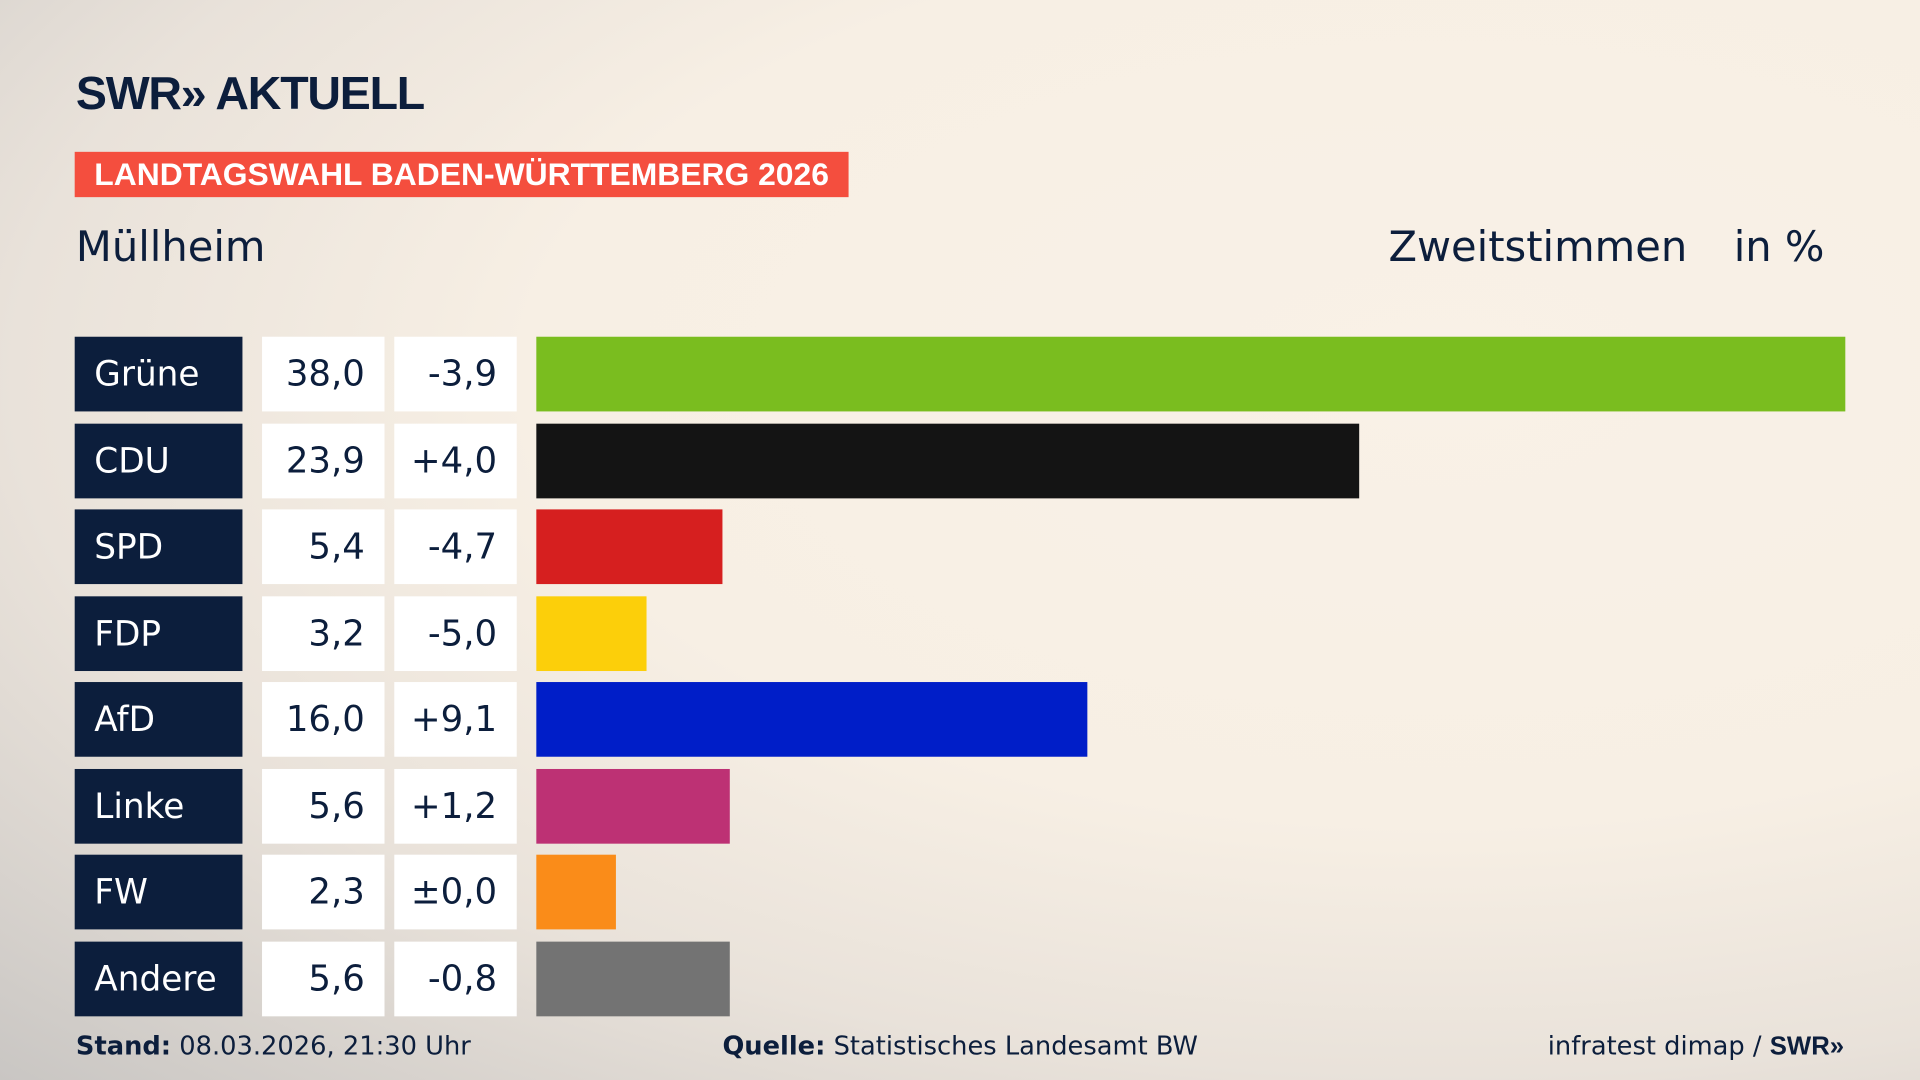 Image resolution: width=1920 pixels, height=1080 pixels. What do you see at coordinates (323, 460) in the screenshot?
I see `value-label: 23,9` at bounding box center [323, 460].